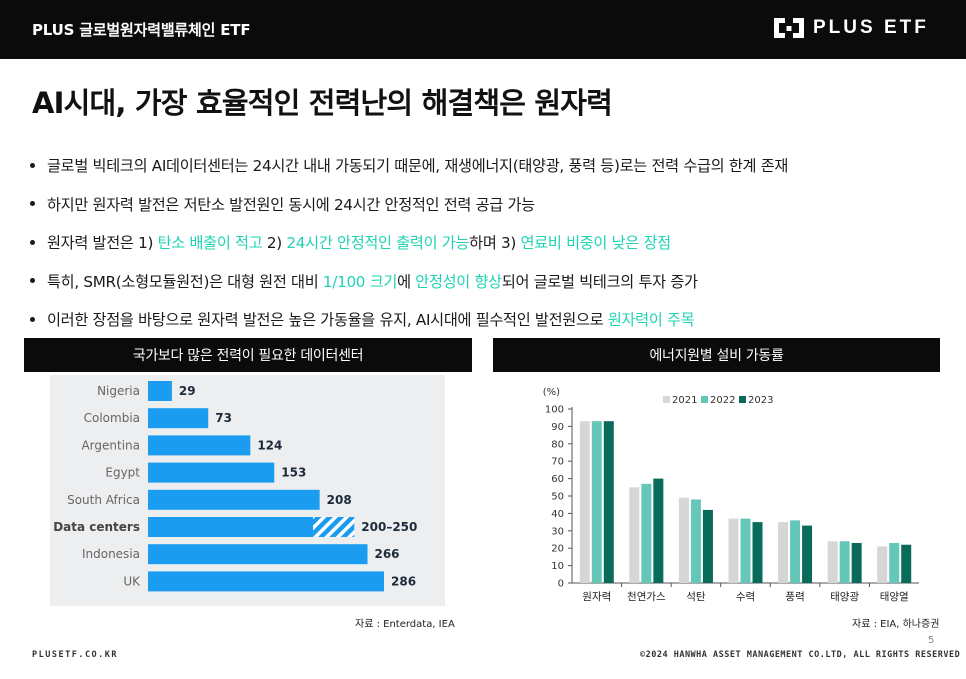  I want to click on chart-value-label: 153, so click(293, 473).